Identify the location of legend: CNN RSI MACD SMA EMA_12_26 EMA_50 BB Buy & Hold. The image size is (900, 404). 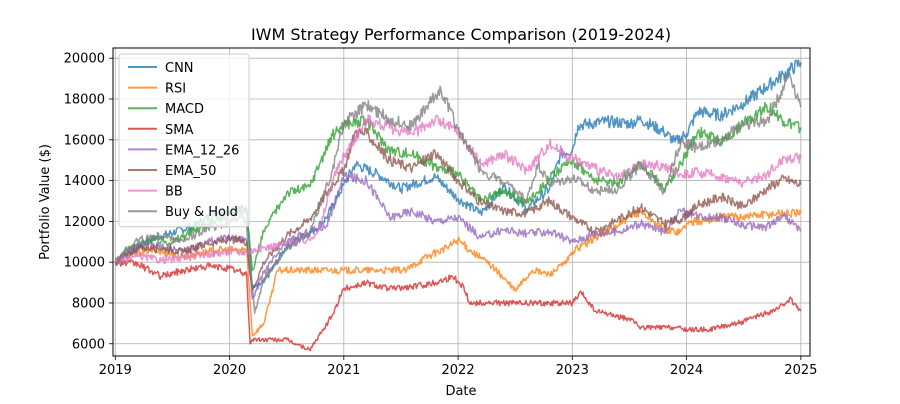
(184, 140).